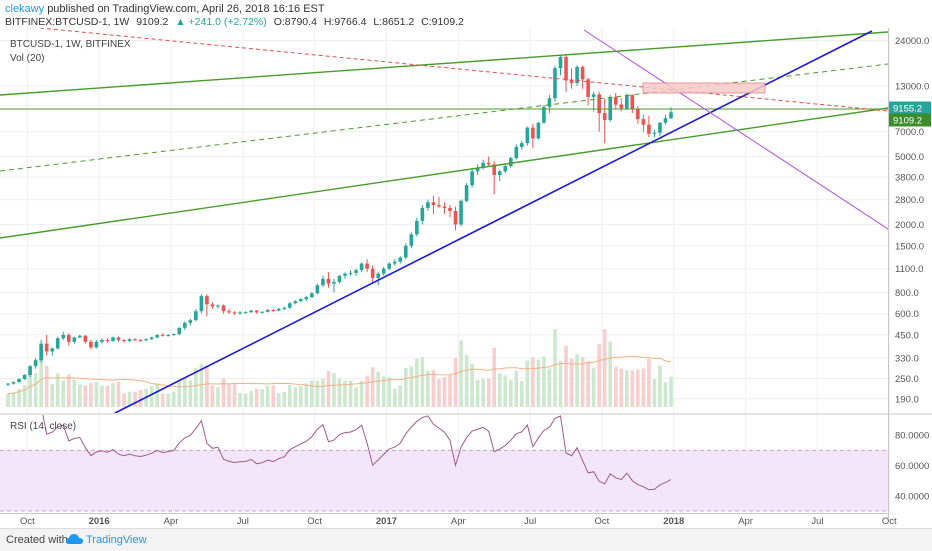  I want to click on price-tick-label: 1500.0, so click(909, 246).